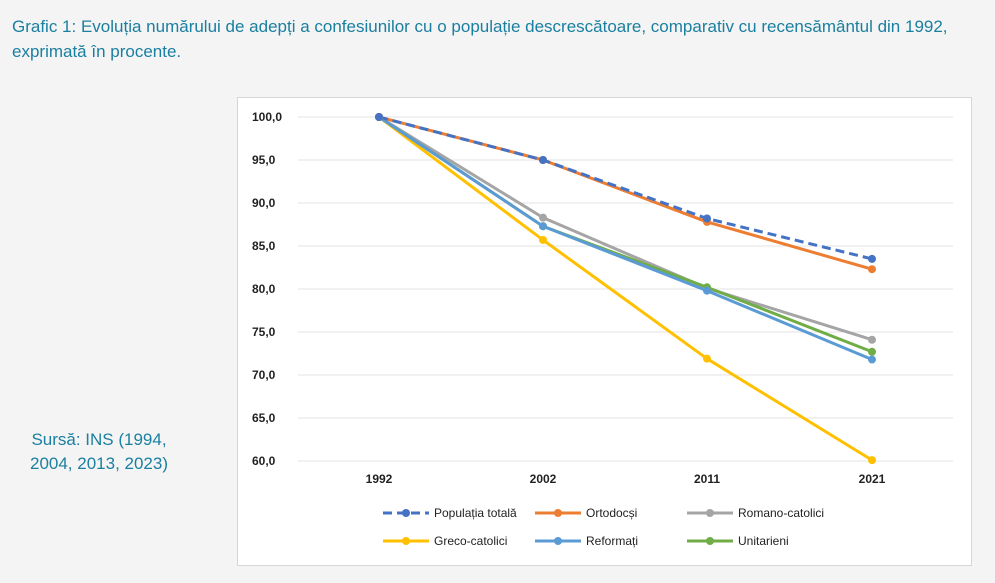 This screenshot has height=583, width=995. Describe the element at coordinates (99, 439) in the screenshot. I see `source-line-1: Sursă: INS (1994,` at that location.